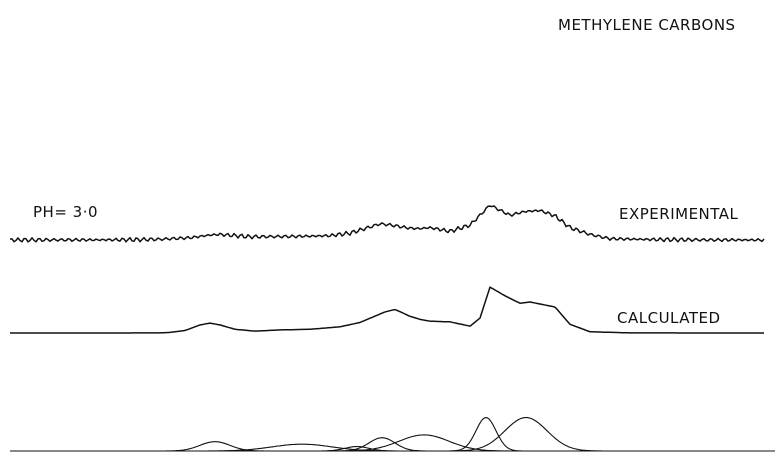 The width and height of the screenshot is (780, 453). I want to click on chart-title: METHYLENE CARBONS, so click(647, 25).